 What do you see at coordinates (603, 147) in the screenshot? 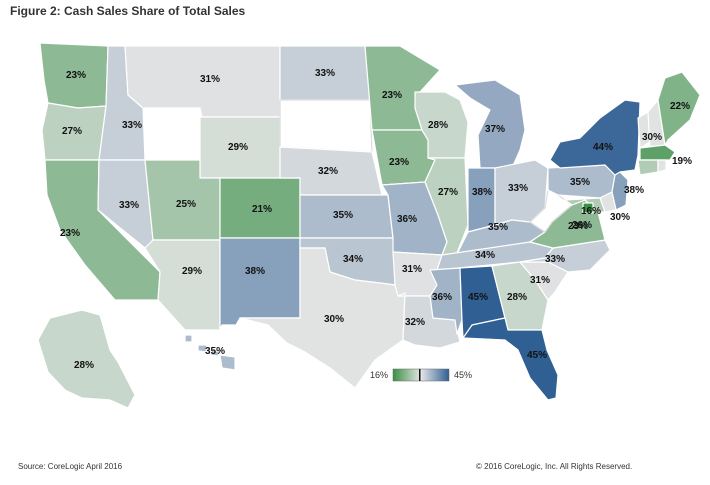
I see `state-label-ny: 44%` at bounding box center [603, 147].